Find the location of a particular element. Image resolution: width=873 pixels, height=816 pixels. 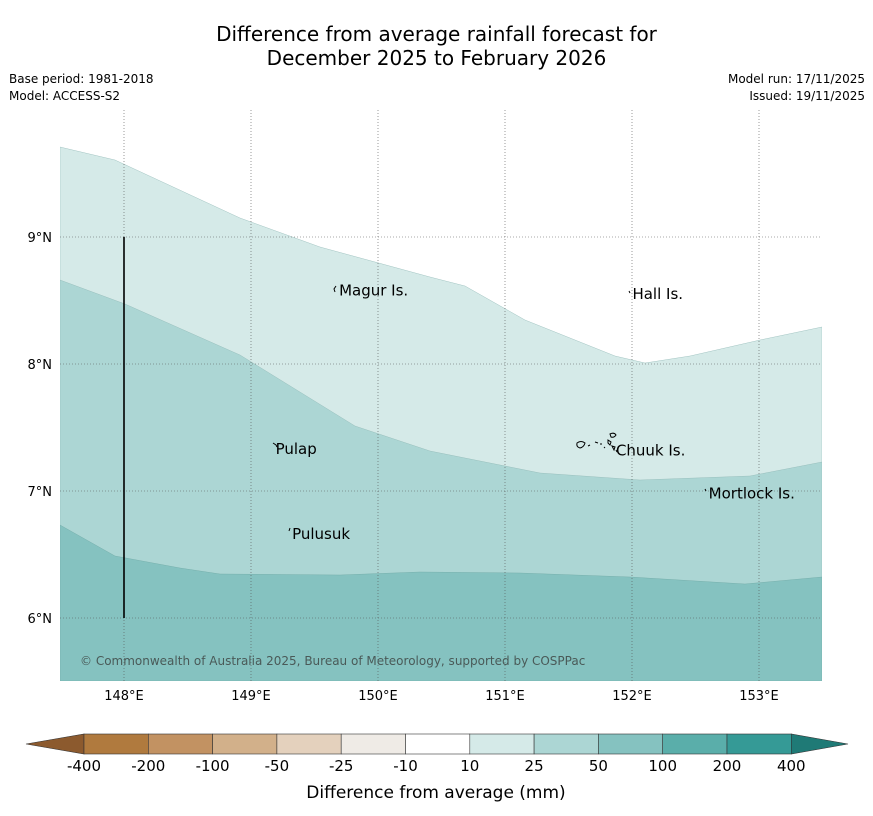

colorbar-title: Difference from average (mm) is located at coordinates (435, 793).